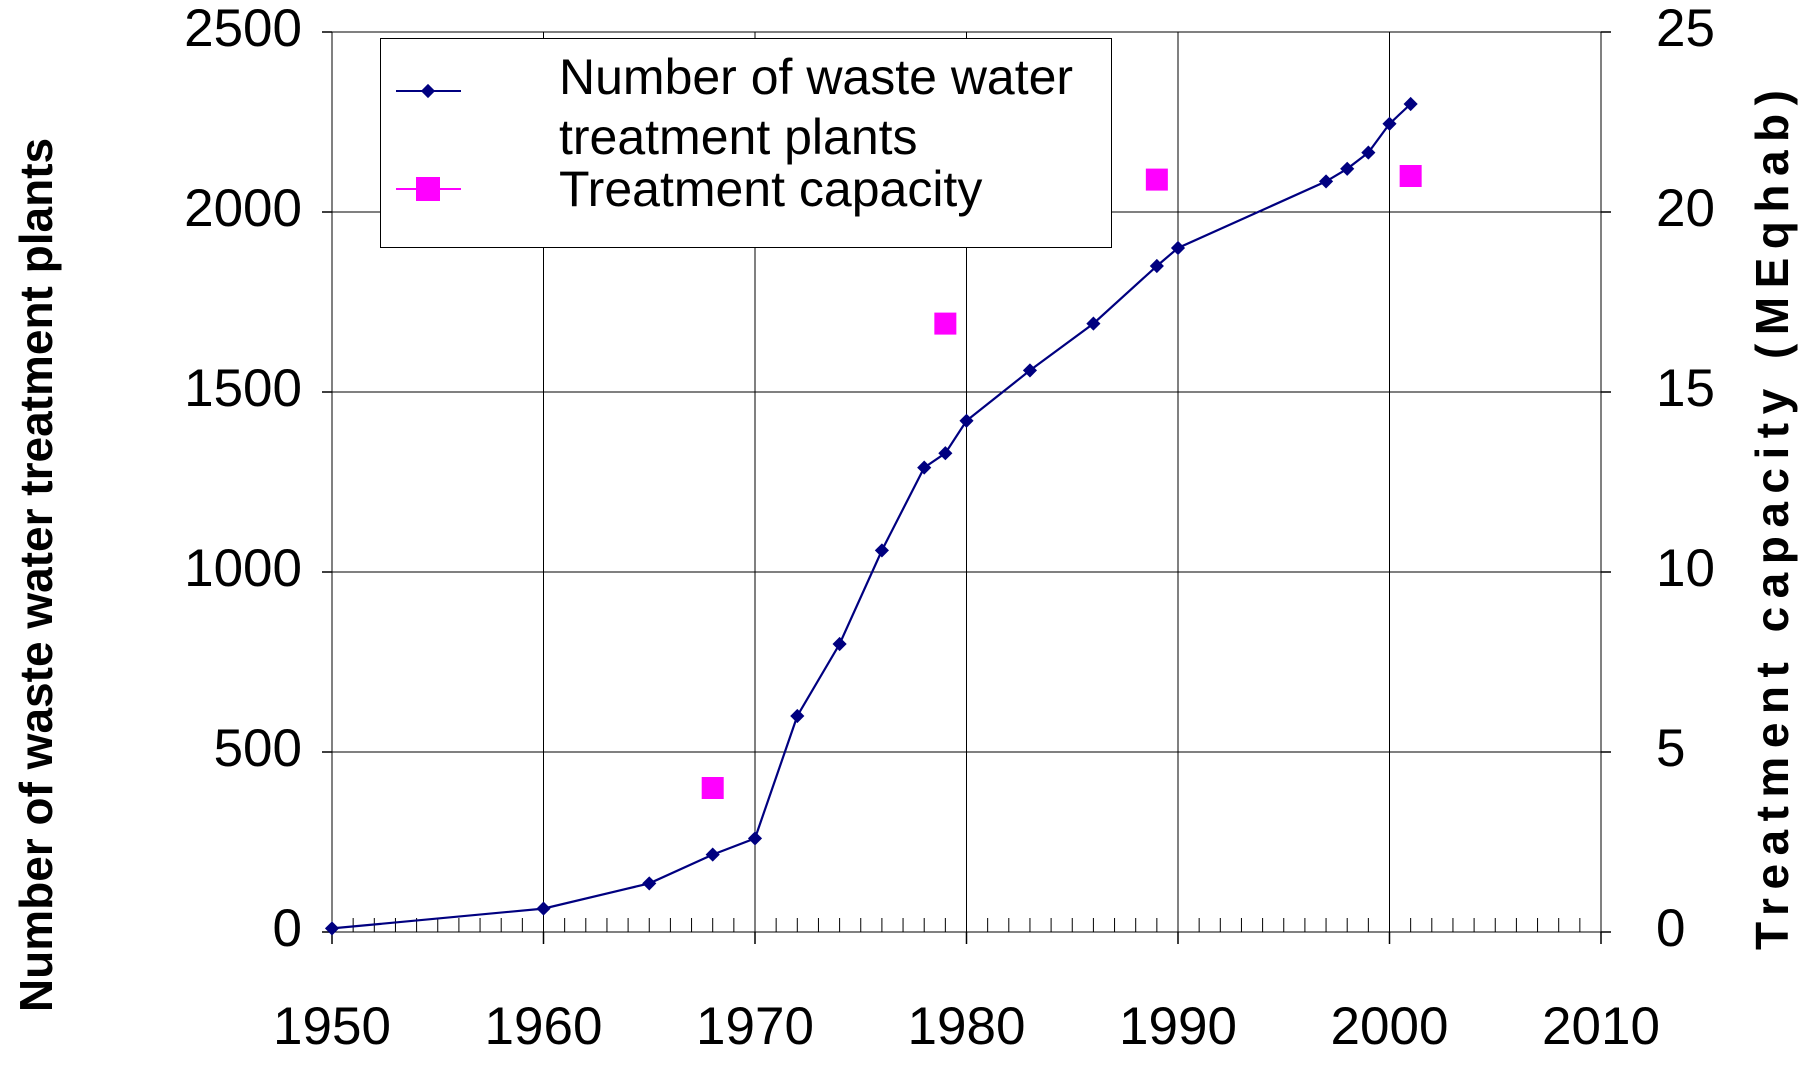 This screenshot has width=1815, height=1087. What do you see at coordinates (1685, 388) in the screenshot?
I see `y2-tick-label: 15` at bounding box center [1685, 388].